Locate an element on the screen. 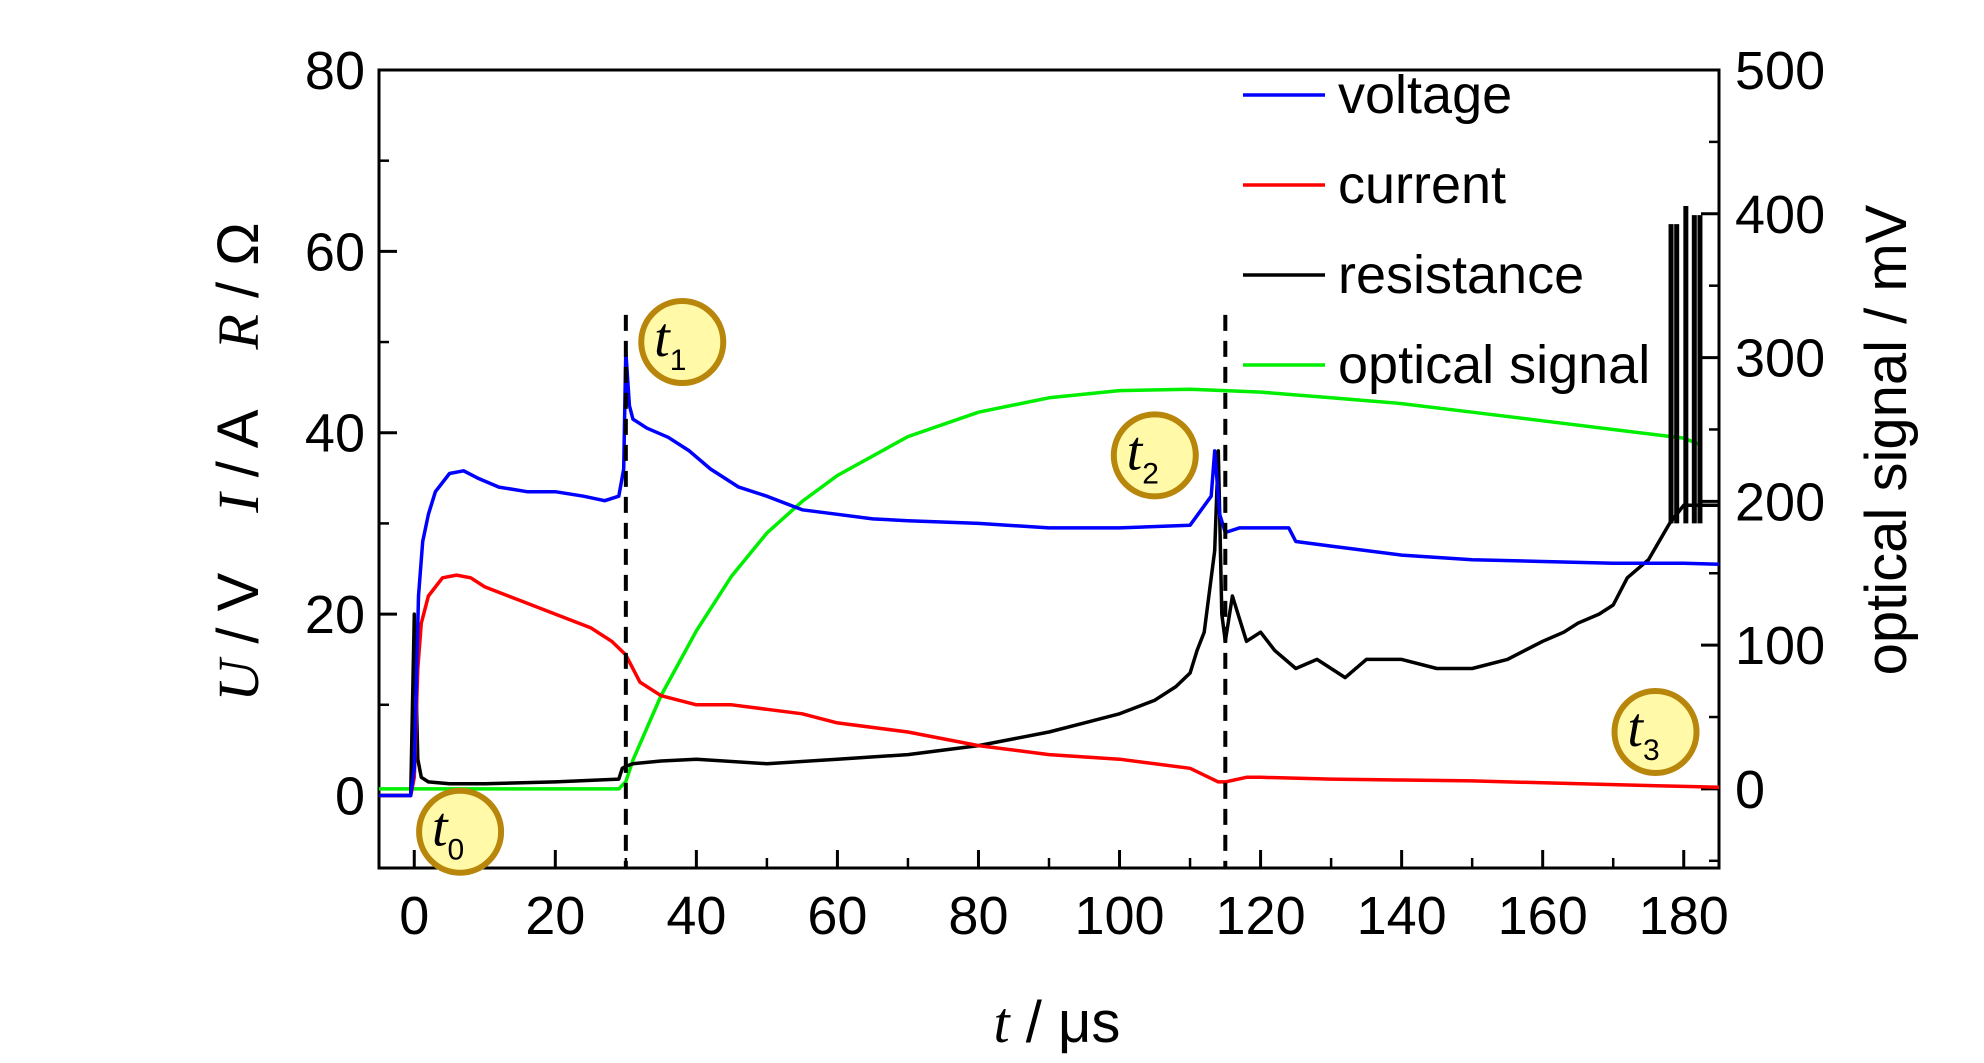  right-tick-label: 0 is located at coordinates (1750, 790).